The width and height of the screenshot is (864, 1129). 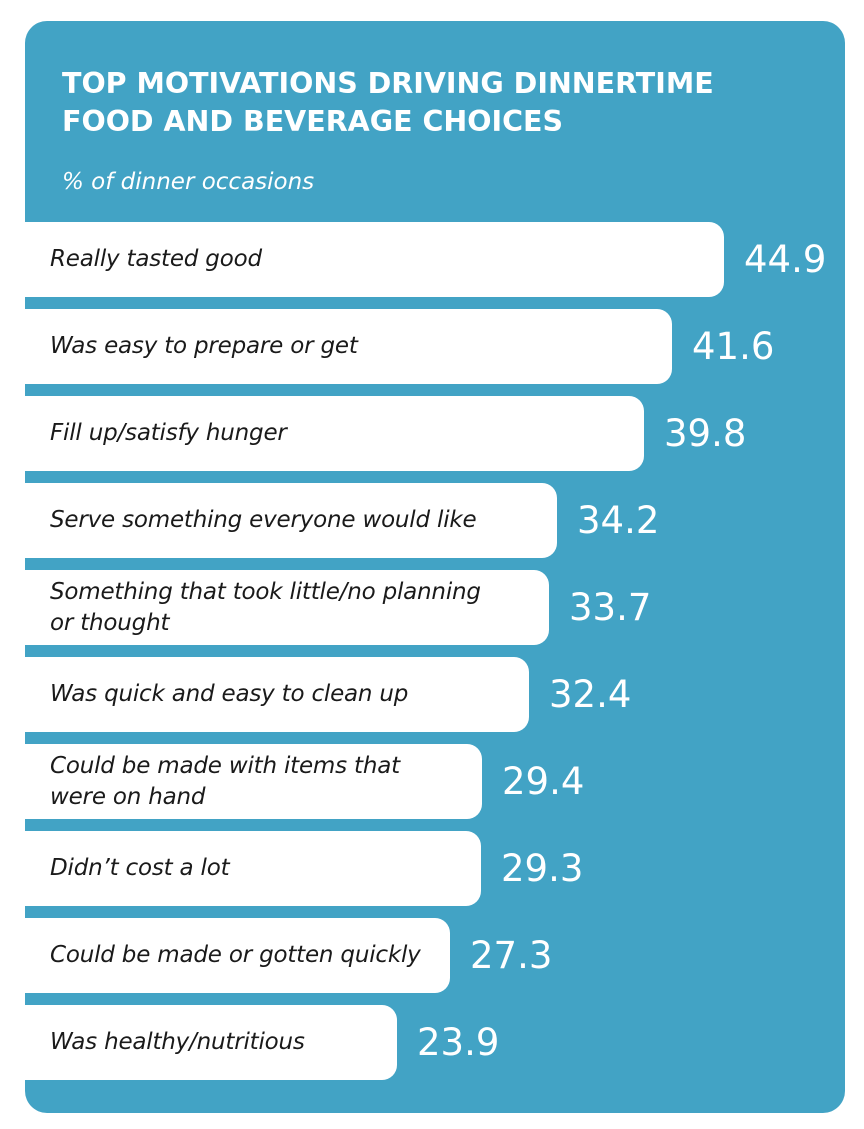 What do you see at coordinates (543, 781) in the screenshot?
I see `data-label: 29.4` at bounding box center [543, 781].